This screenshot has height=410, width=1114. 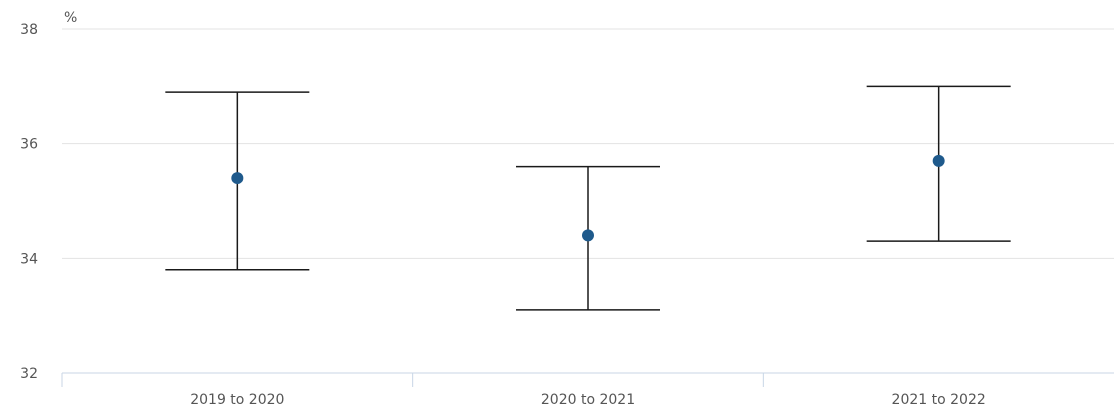 What do you see at coordinates (237, 400) in the screenshot?
I see `x-tick-label: 2019 to 2020` at bounding box center [237, 400].